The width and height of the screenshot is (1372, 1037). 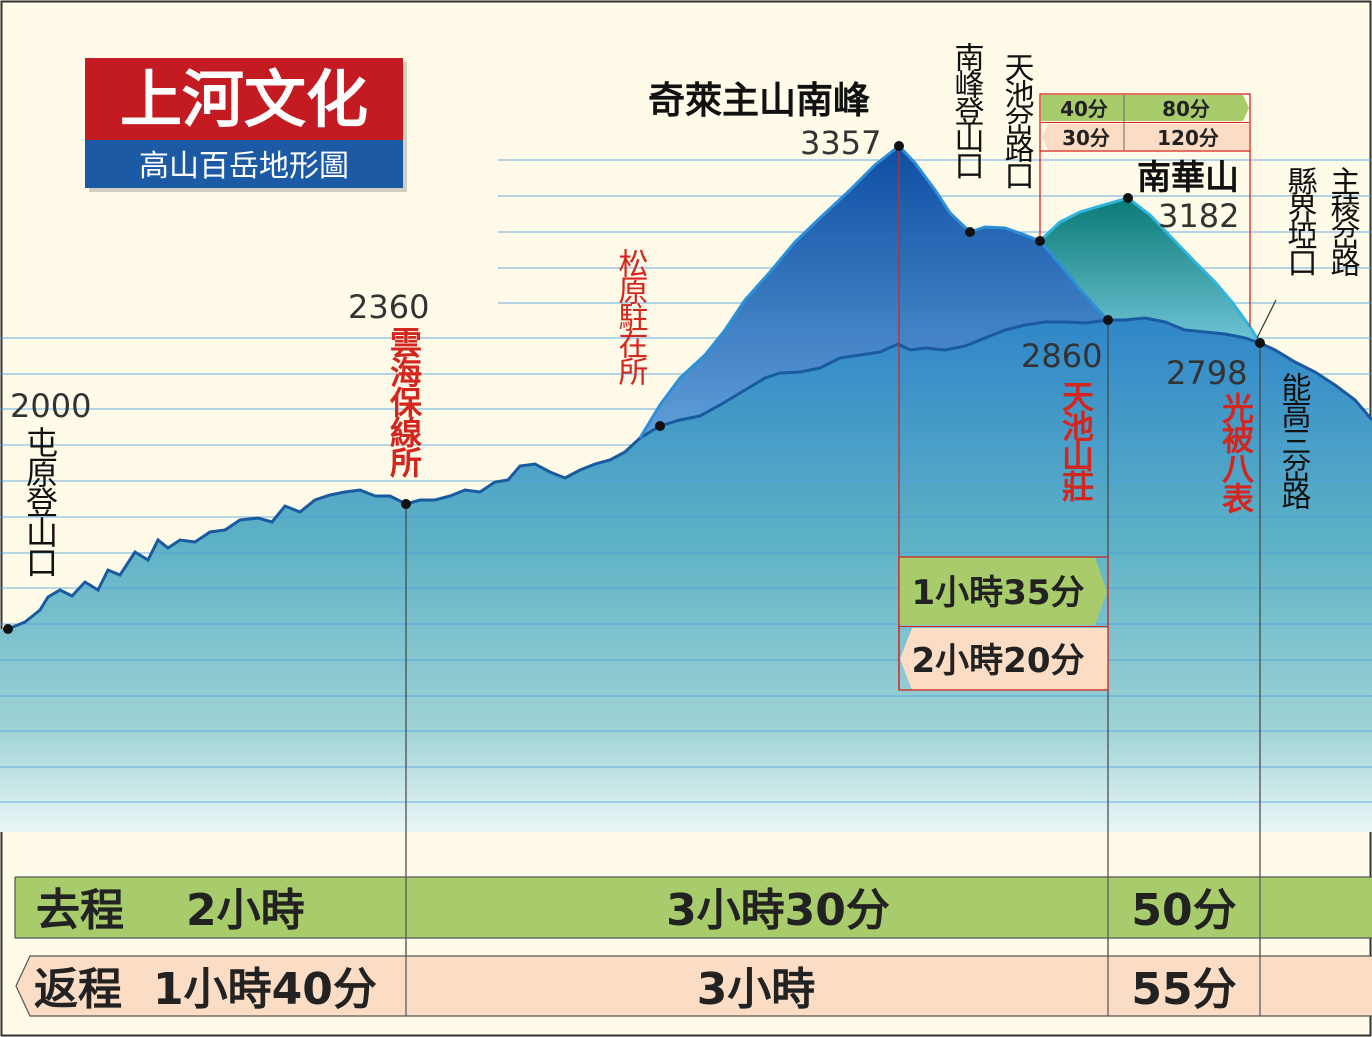 What do you see at coordinates (970, 232) in the screenshot?
I see `marker-south-trailhead` at bounding box center [970, 232].